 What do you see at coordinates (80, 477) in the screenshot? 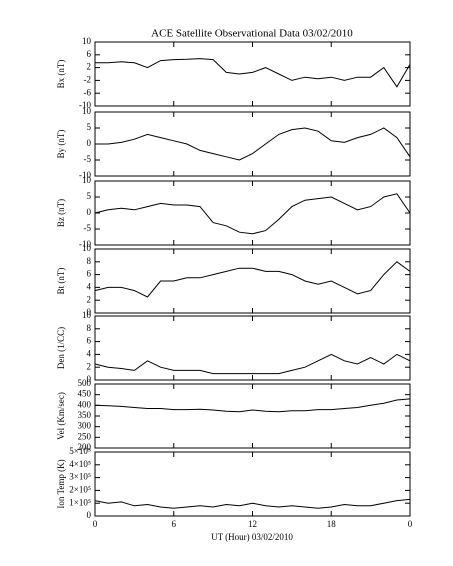
I see `y-tick-label: 3×10⁵` at bounding box center [80, 477].